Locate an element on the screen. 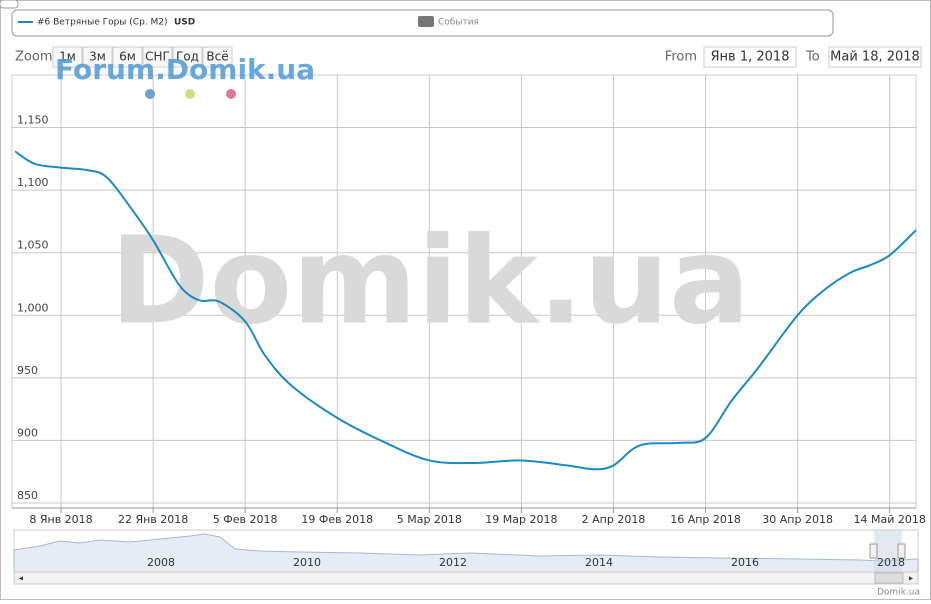 The height and width of the screenshot is (604, 931). y-tick-label: 850 is located at coordinates (27, 495).